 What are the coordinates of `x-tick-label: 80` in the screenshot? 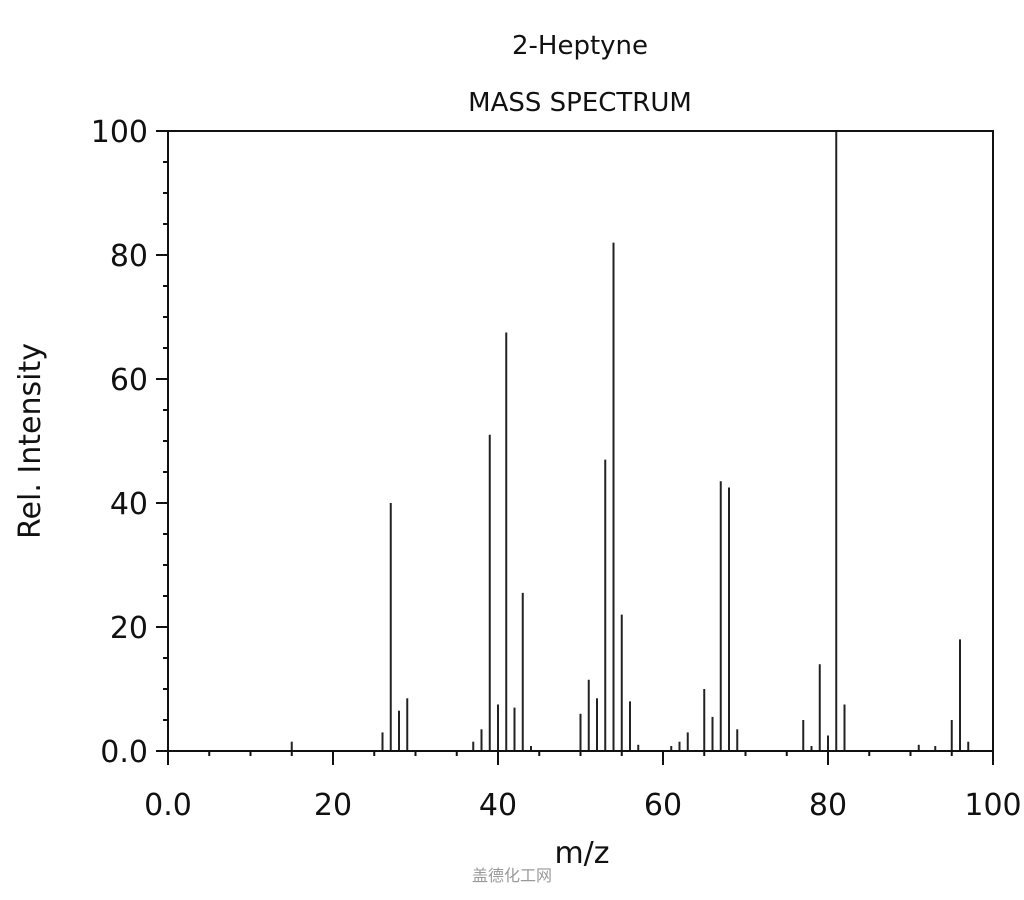 It's located at (828, 805).